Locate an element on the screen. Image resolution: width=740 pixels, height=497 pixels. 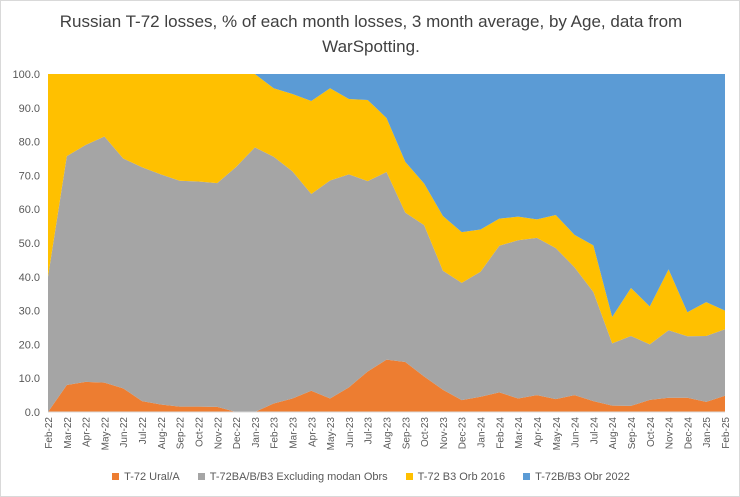
x-tick-label: Mar-24 is located at coordinates (519, 433).